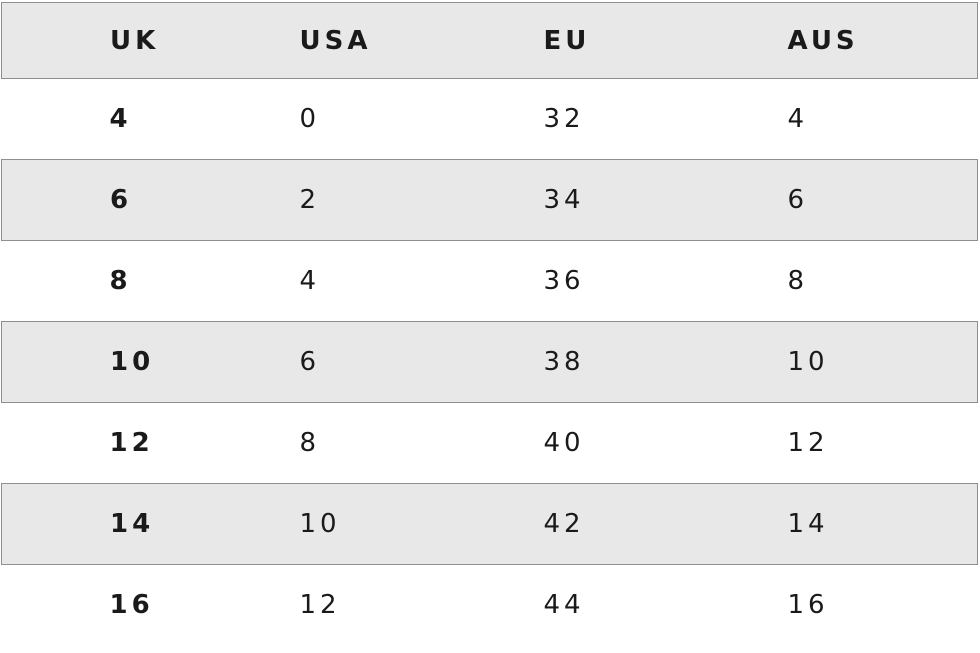 Image resolution: width=980 pixels, height=653 pixels. I want to click on table-cell: 0, so click(310, 119).